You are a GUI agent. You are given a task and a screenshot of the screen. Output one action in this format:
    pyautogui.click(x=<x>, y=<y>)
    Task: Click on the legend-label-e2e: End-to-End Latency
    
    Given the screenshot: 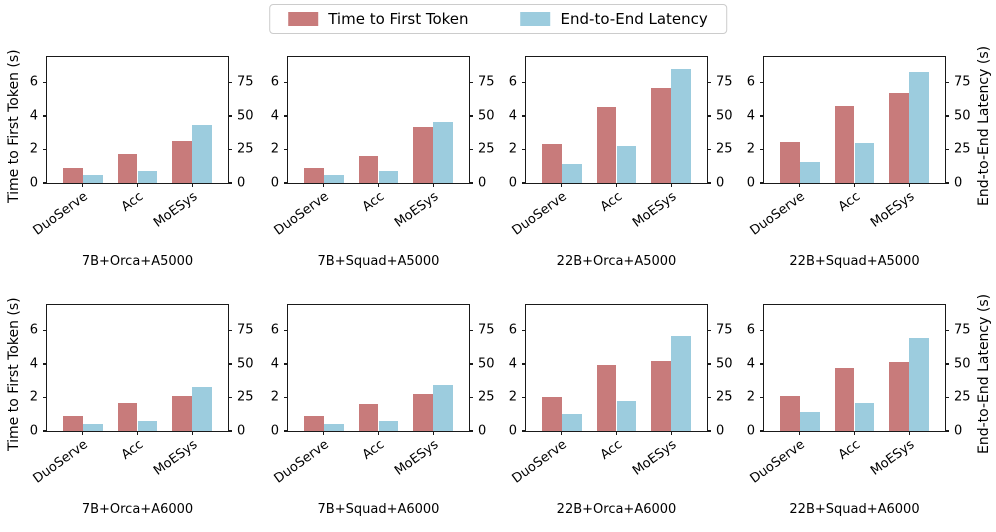 What is the action you would take?
    pyautogui.click(x=634, y=19)
    